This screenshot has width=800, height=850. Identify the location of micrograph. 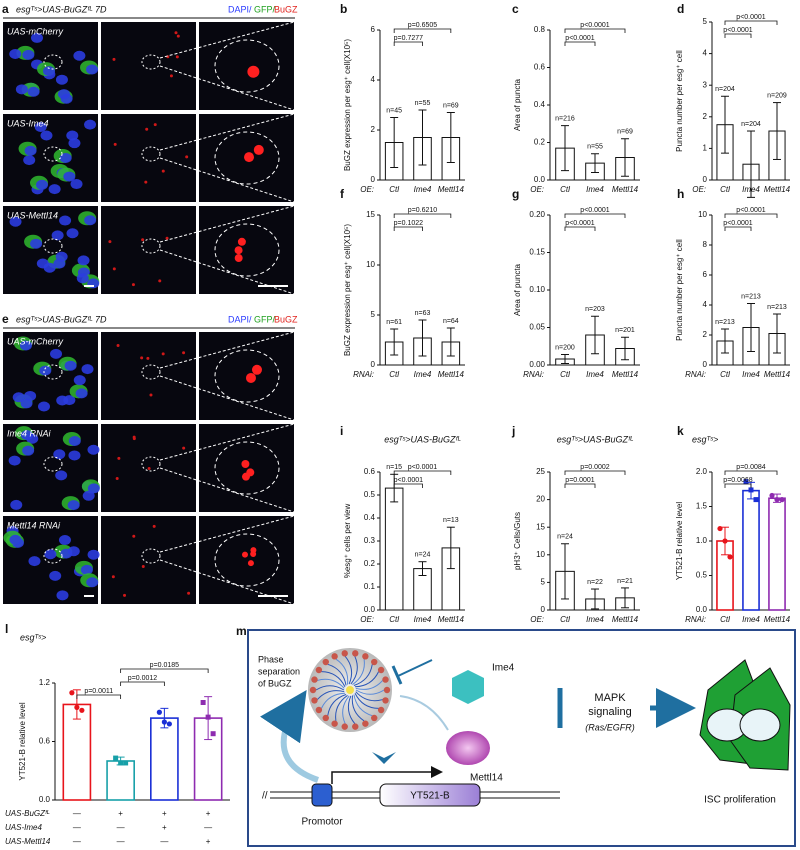
(148, 560).